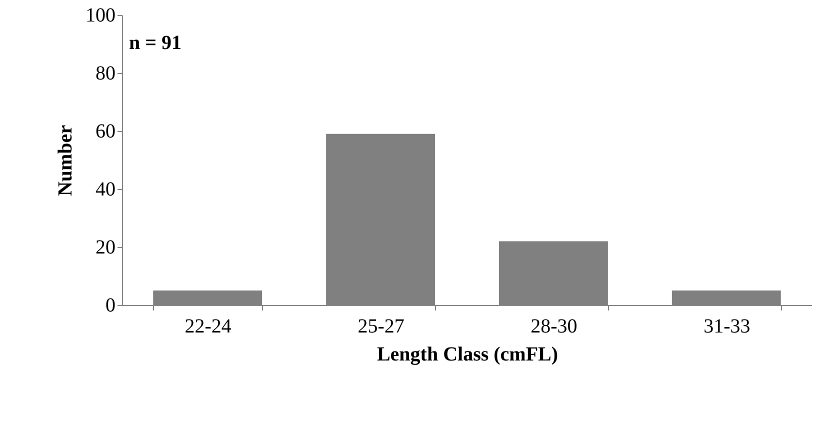 Image resolution: width=826 pixels, height=437 pixels. I want to click on x-tick-label: 31-33, so click(727, 327).